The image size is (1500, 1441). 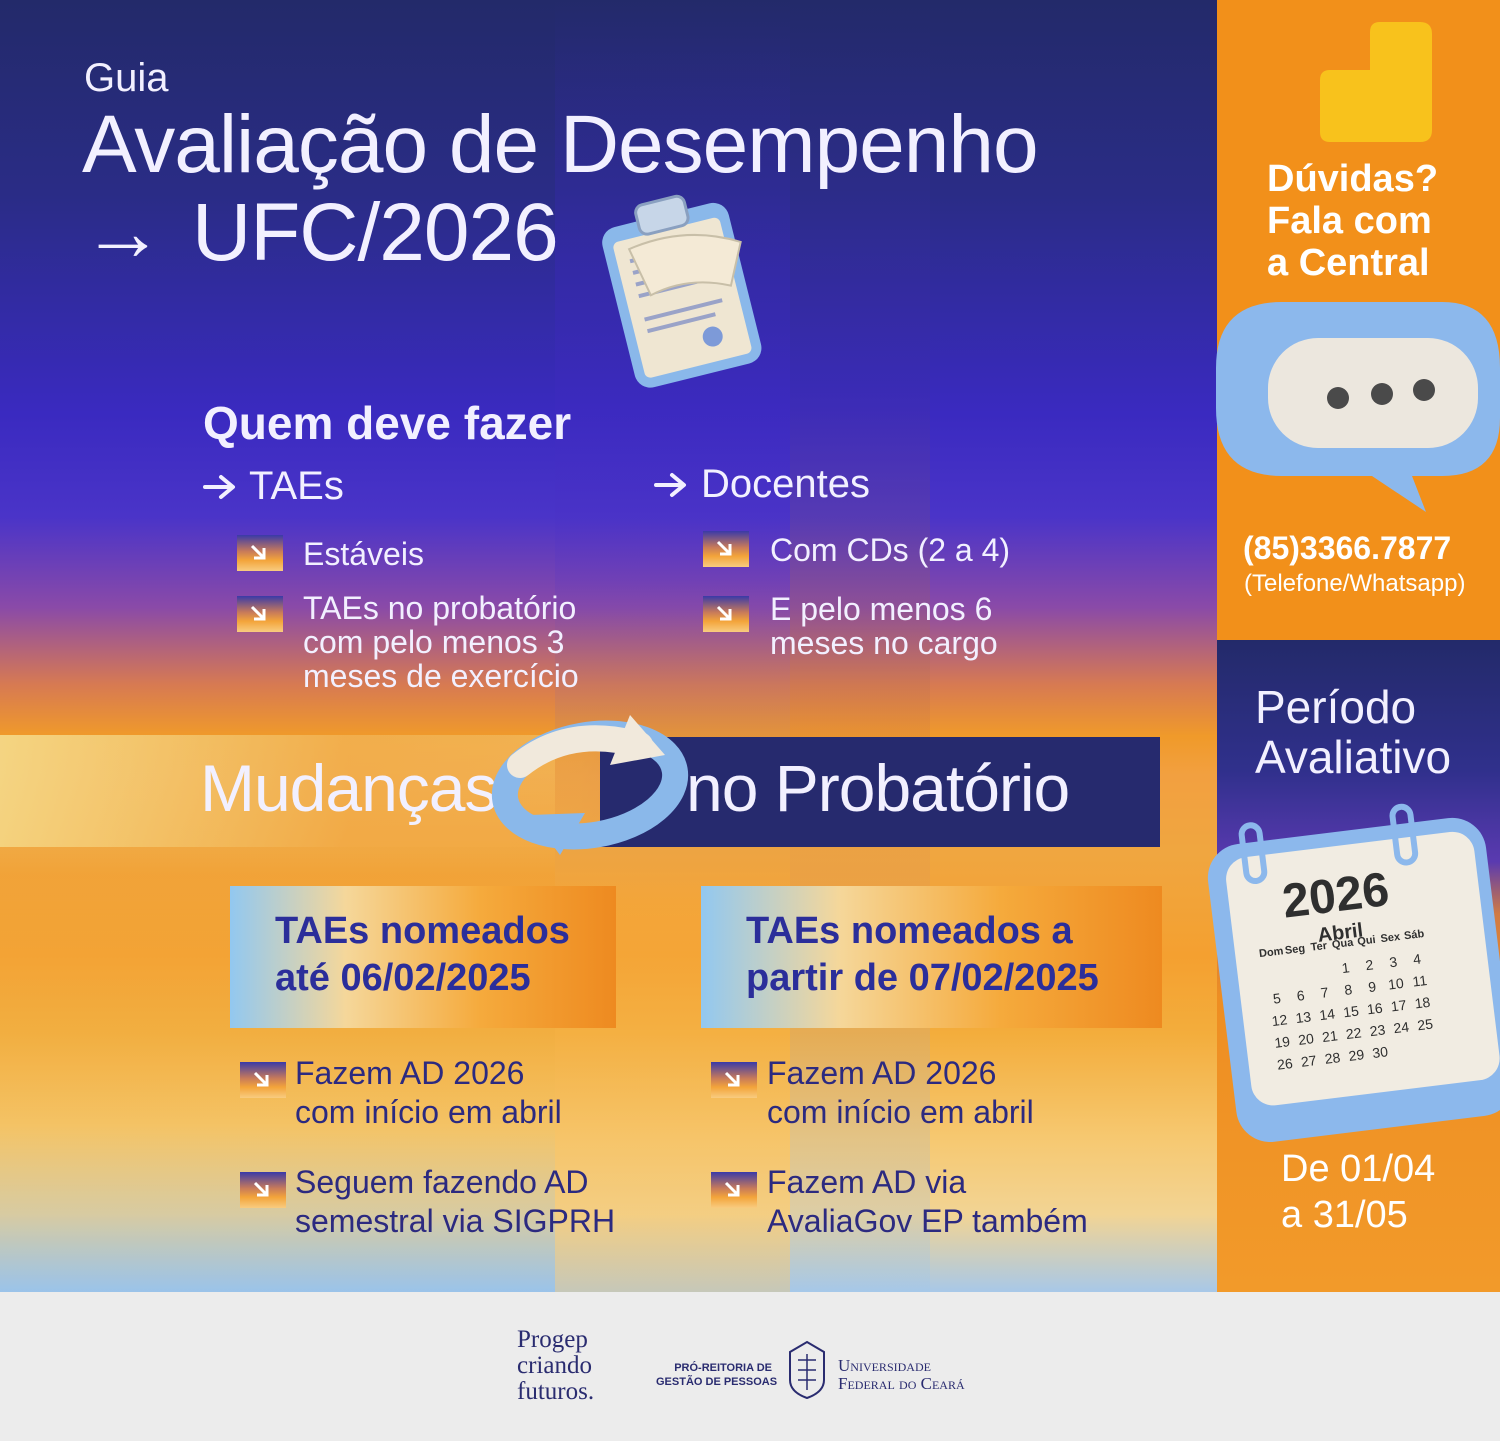 I want to click on docentes-item: Com CDs (2 a 4), so click(x=890, y=550).